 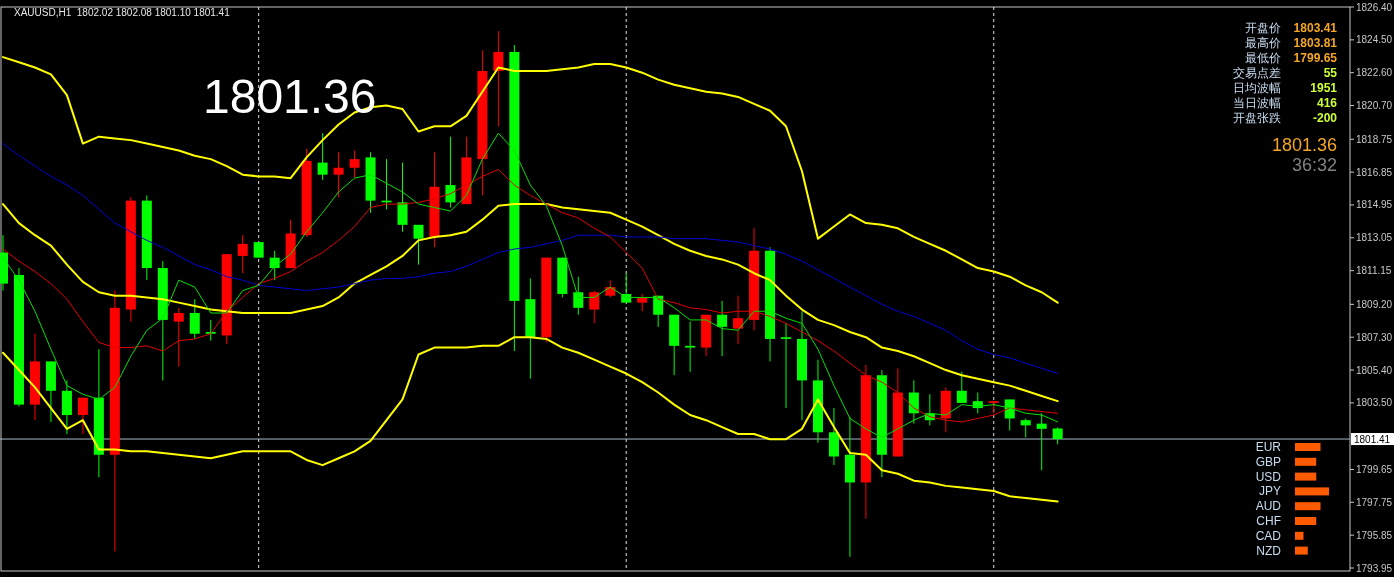 I want to click on text: 416, so click(x=1327, y=103).